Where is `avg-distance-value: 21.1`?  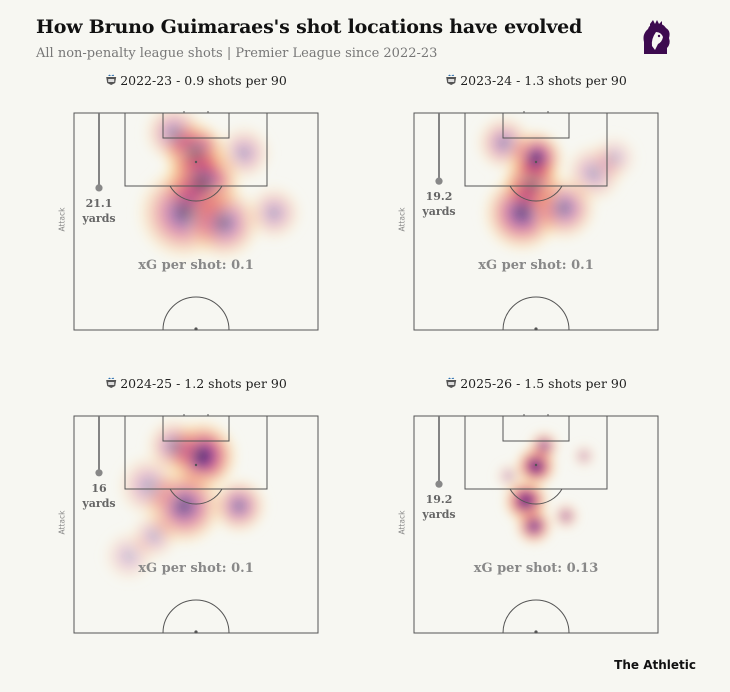 avg-distance-value: 21.1 is located at coordinates (99, 203).